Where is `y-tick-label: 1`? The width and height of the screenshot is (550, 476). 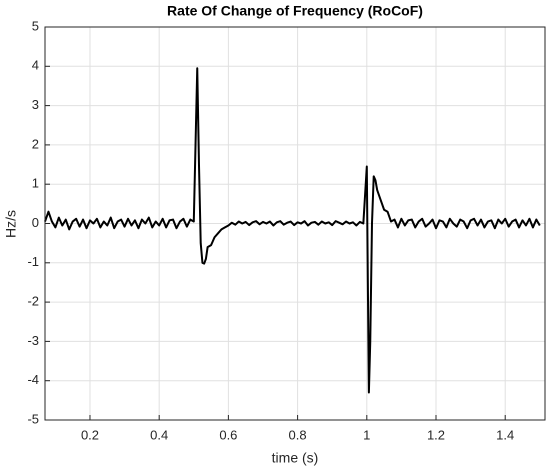
y-tick-label: 1 is located at coordinates (35, 183).